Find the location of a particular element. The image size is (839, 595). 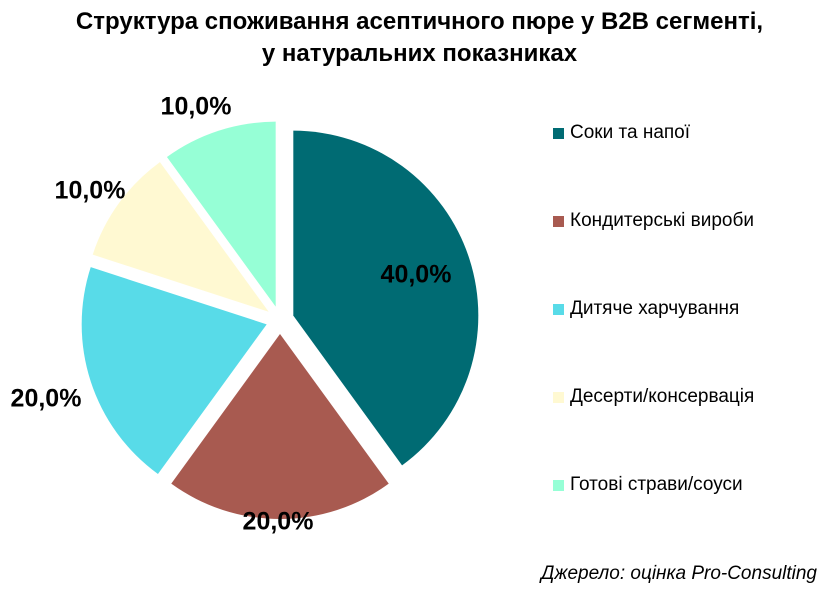

source-note: Джерело: оцінка Pro-Consulting is located at coordinates (679, 573).